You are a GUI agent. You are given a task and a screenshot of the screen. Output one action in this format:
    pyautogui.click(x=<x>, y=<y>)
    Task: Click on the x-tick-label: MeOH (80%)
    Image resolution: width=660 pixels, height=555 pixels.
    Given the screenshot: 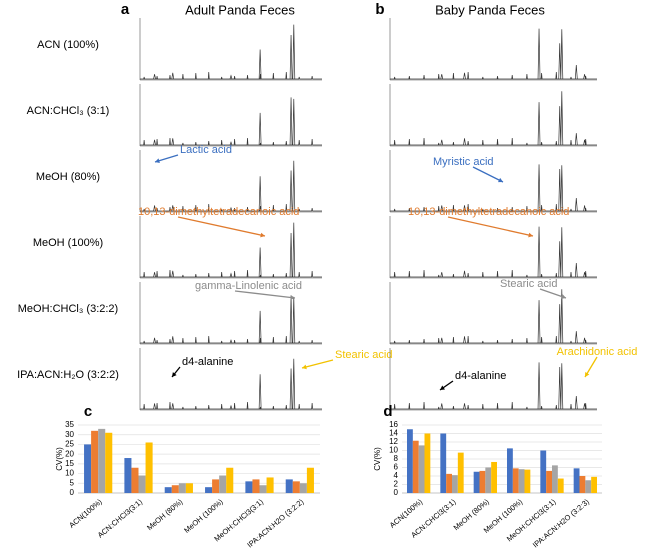 What is the action you would take?
    pyautogui.click(x=165, y=514)
    